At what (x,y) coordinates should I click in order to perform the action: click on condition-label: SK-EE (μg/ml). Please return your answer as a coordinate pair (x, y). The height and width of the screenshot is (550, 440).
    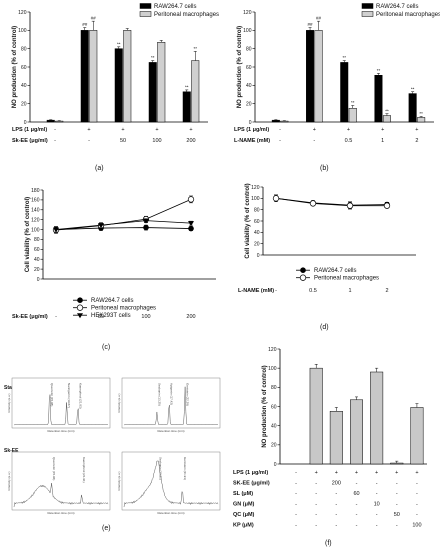
    Looking at the image, I should click on (251, 484).